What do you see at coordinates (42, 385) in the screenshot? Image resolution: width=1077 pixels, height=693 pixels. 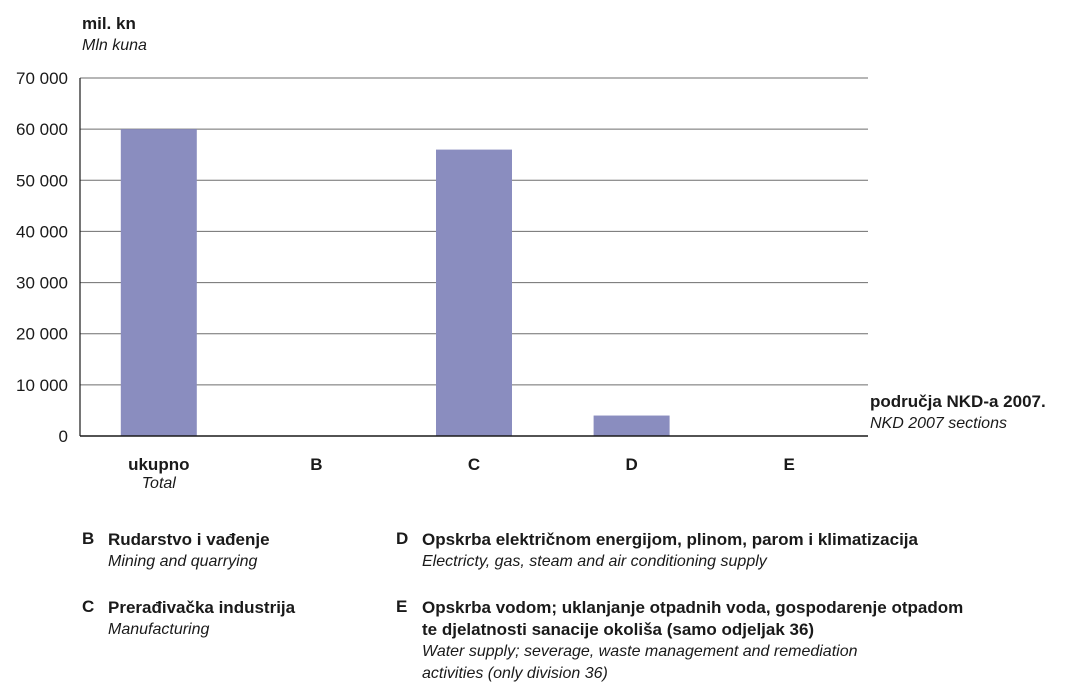 I see `y-tick-label: 10 000` at bounding box center [42, 385].